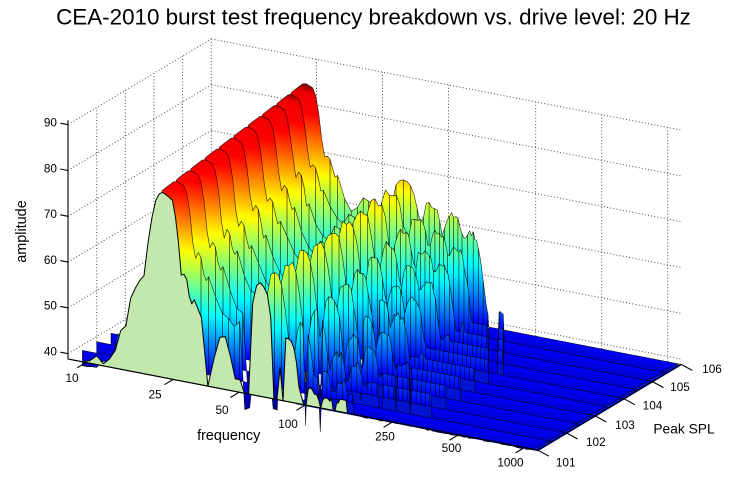 This screenshot has height=480, width=740. What do you see at coordinates (680, 387) in the screenshot?
I see `svg-text: 105` at bounding box center [680, 387].